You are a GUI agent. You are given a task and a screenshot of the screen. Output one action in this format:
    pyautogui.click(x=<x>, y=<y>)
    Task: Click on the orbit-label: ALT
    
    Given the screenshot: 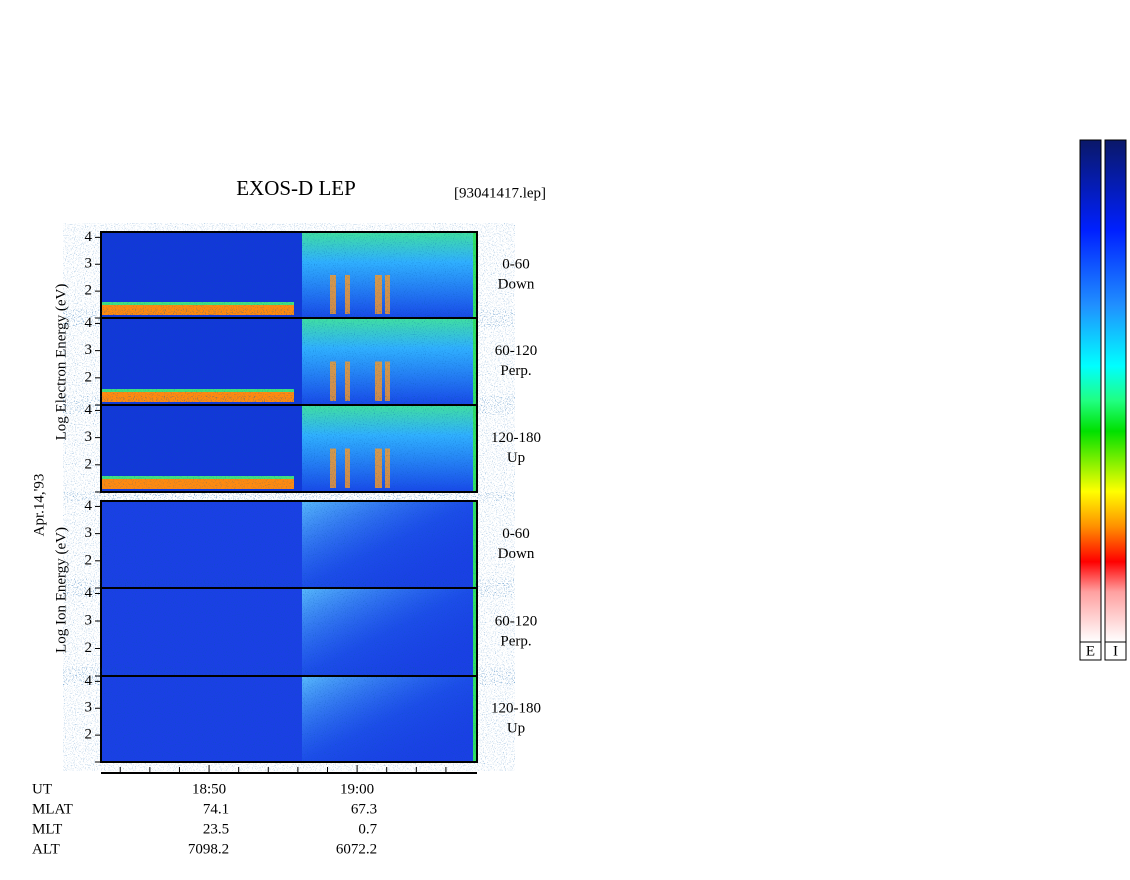 What is the action you would take?
    pyautogui.click(x=46, y=849)
    